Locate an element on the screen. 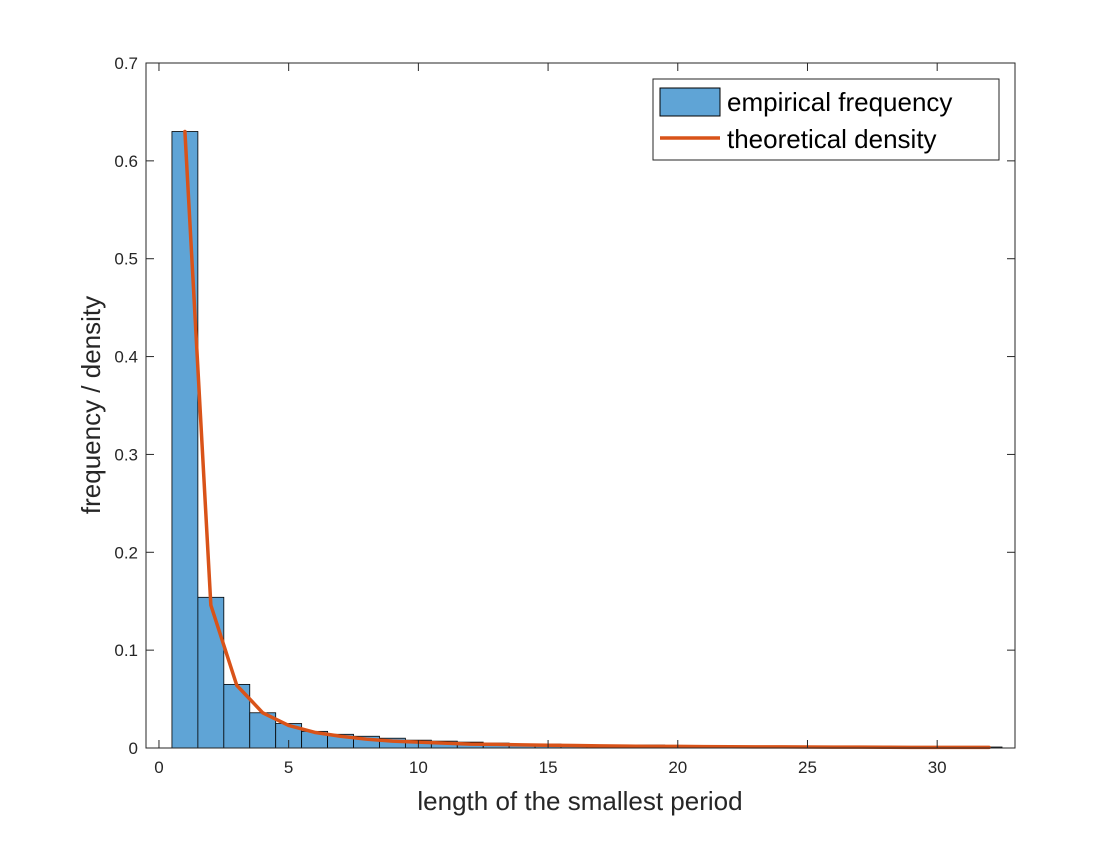  x-tick-label: 5 is located at coordinates (288, 767).